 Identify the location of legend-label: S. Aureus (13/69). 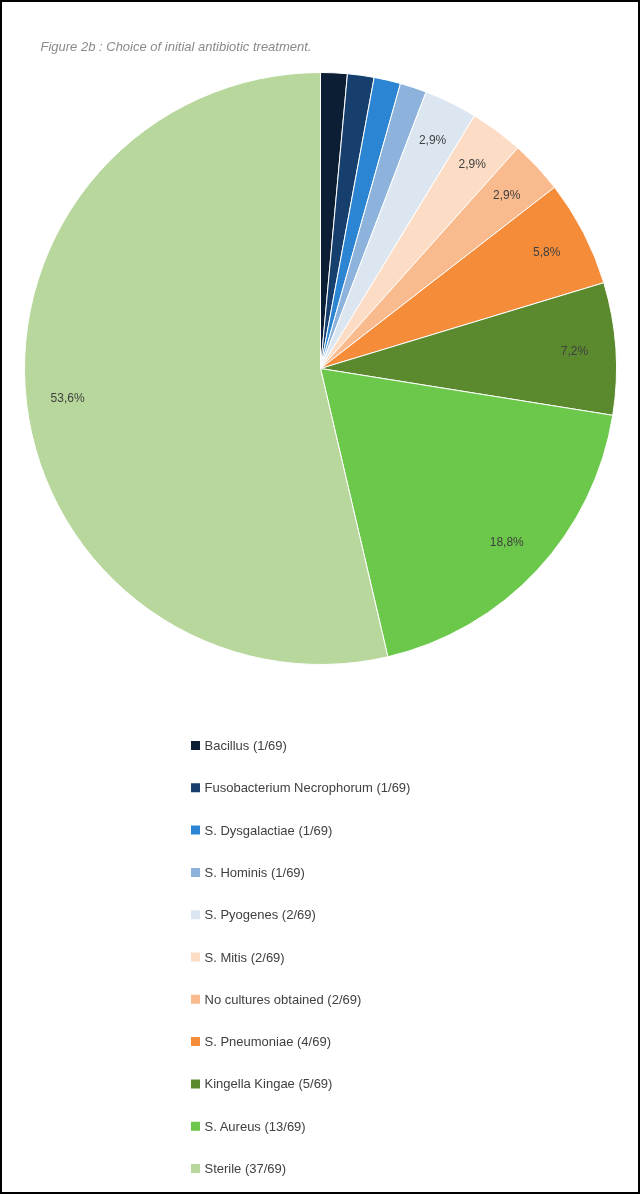
(255, 1126).